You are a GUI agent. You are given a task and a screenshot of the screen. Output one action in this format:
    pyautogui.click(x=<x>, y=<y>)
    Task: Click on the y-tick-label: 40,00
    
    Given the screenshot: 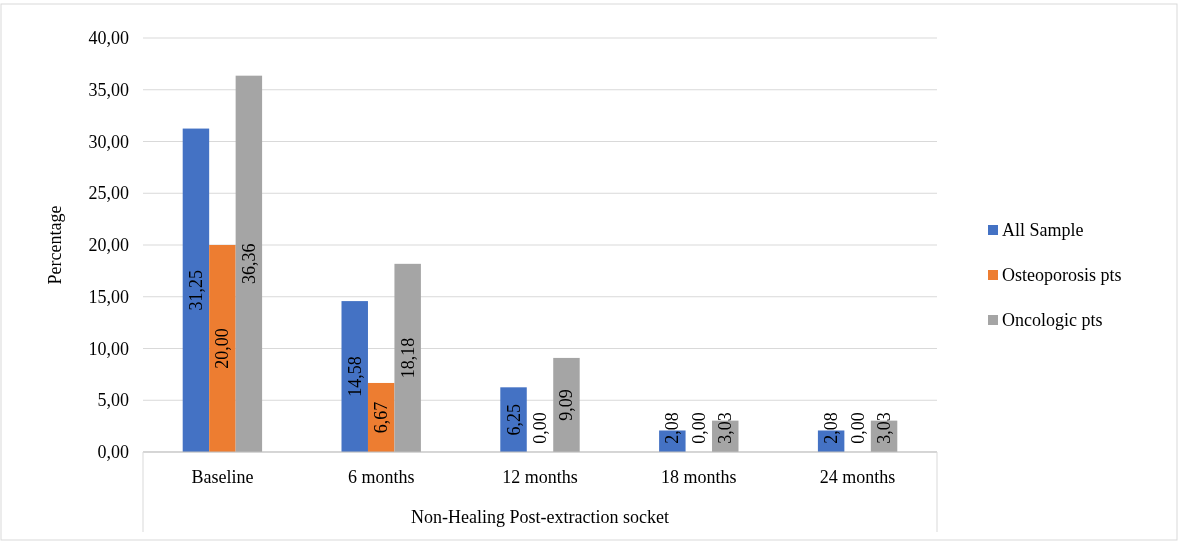 What is the action you would take?
    pyautogui.click(x=108, y=38)
    